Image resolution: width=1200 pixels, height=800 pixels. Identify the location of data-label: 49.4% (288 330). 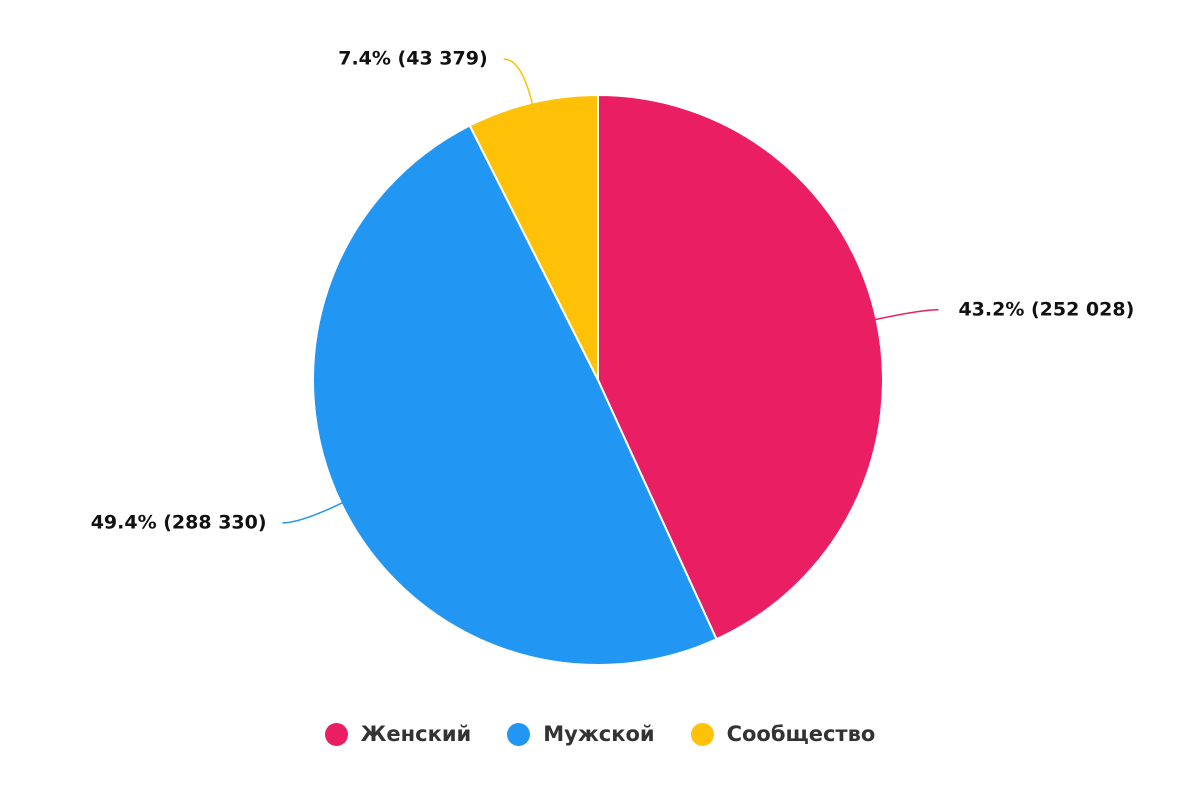
(179, 522).